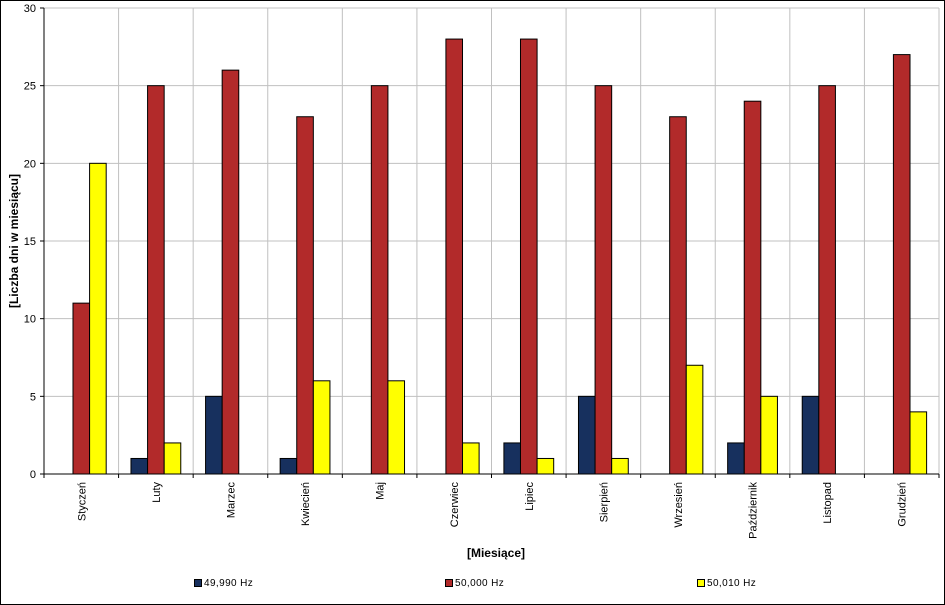  Describe the element at coordinates (604, 502) in the screenshot. I see `x-tick-label: Sierpień` at that location.